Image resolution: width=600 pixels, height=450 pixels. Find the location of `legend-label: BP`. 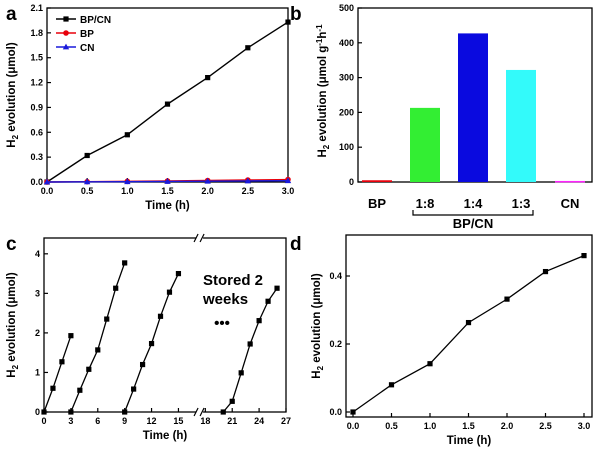

legend-label: BP is located at coordinates (87, 34).